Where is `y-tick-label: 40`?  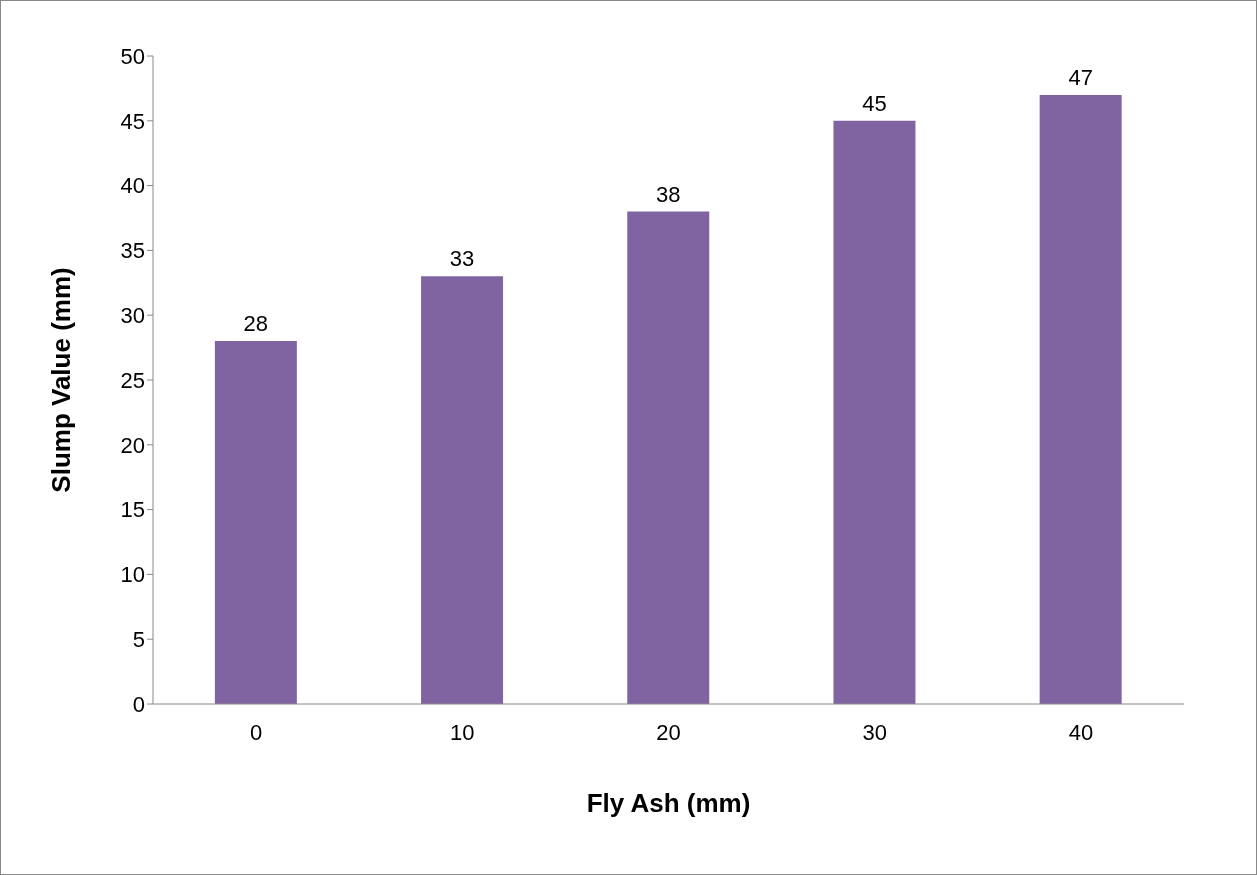
y-tick-label: 40 is located at coordinates (132, 186).